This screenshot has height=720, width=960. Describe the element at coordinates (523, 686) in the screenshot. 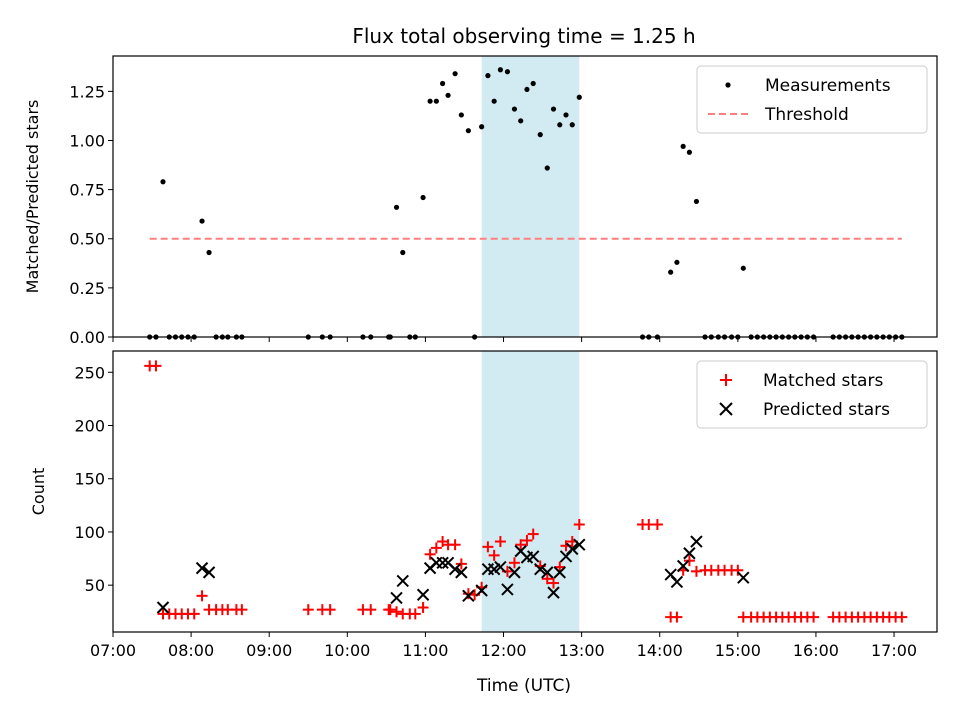

I see `x-axis-label: Time (UTC)` at that location.